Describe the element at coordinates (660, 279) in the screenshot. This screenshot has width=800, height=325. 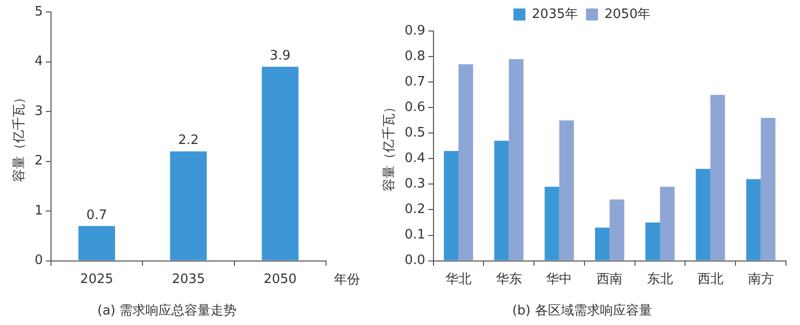
I see `x-tick-label: 东北` at that location.